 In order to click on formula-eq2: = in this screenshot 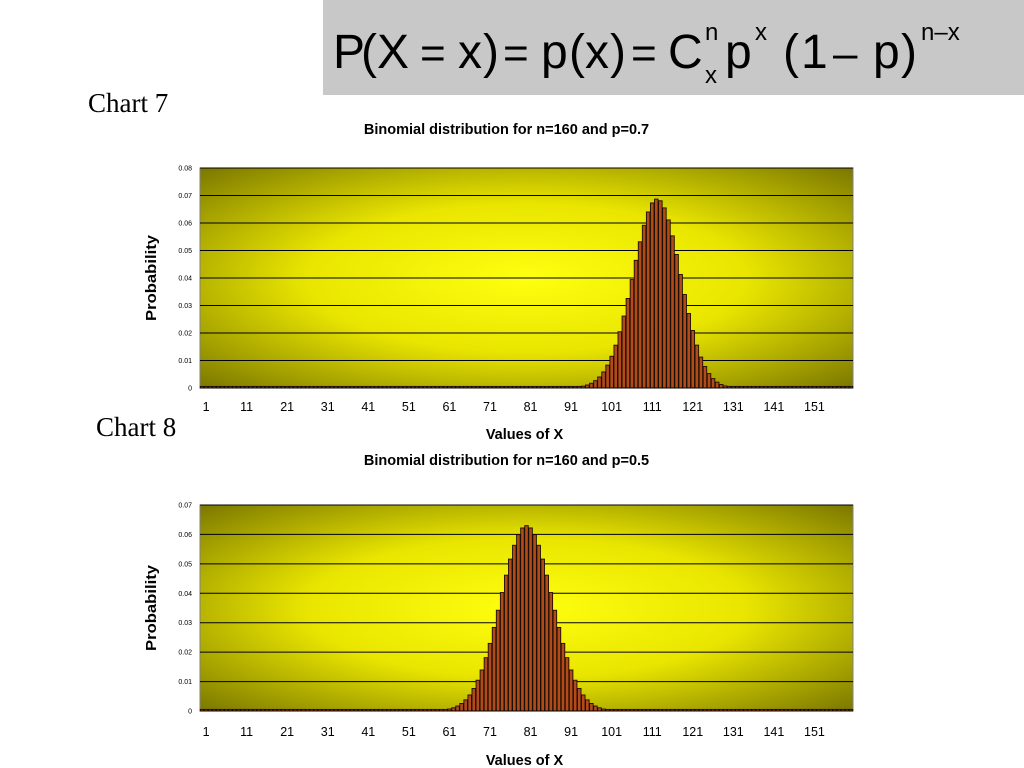, I will do `click(516, 53)`.